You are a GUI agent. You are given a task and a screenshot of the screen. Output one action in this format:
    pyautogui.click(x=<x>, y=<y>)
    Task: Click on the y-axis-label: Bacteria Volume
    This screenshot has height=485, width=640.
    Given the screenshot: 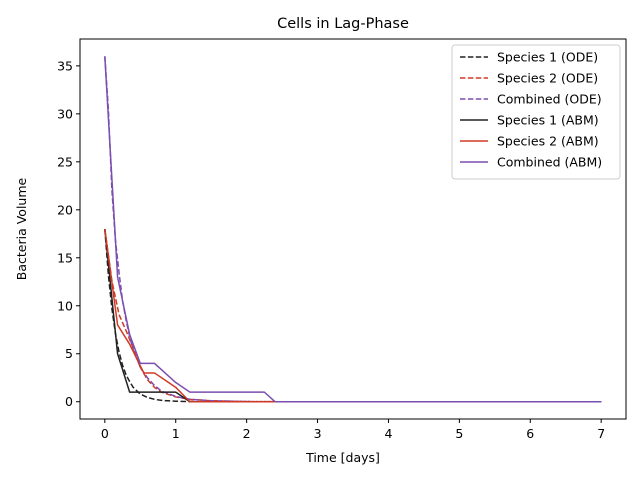 What is the action you would take?
    pyautogui.click(x=21, y=228)
    